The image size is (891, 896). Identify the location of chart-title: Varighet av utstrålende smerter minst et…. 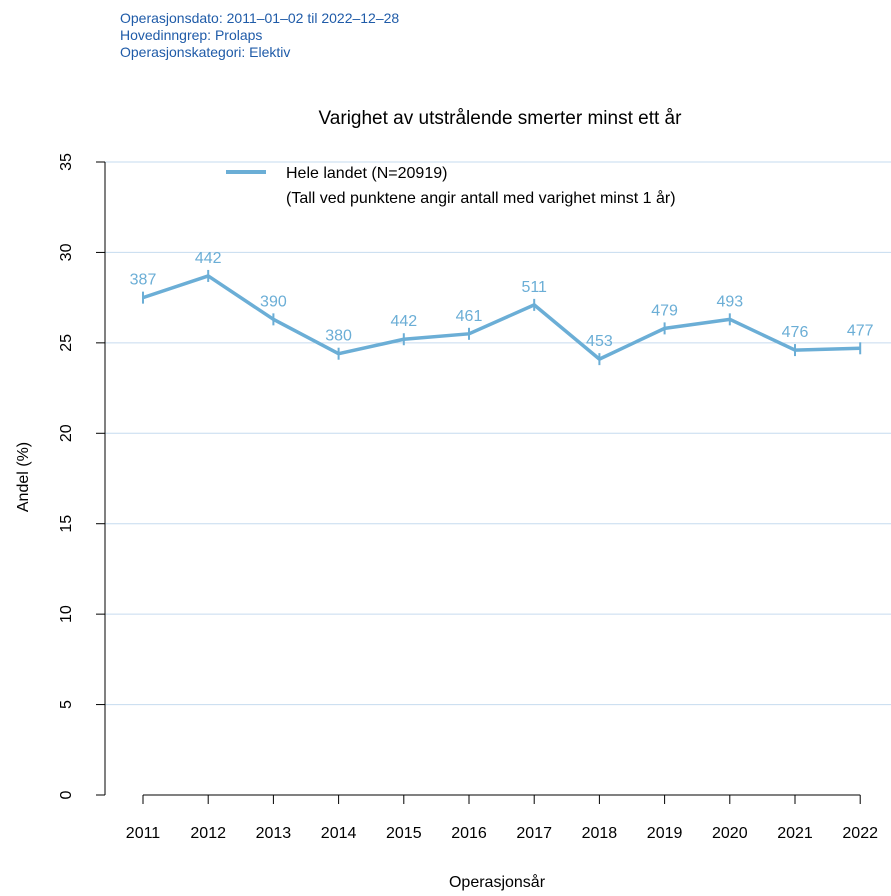
(501, 118).